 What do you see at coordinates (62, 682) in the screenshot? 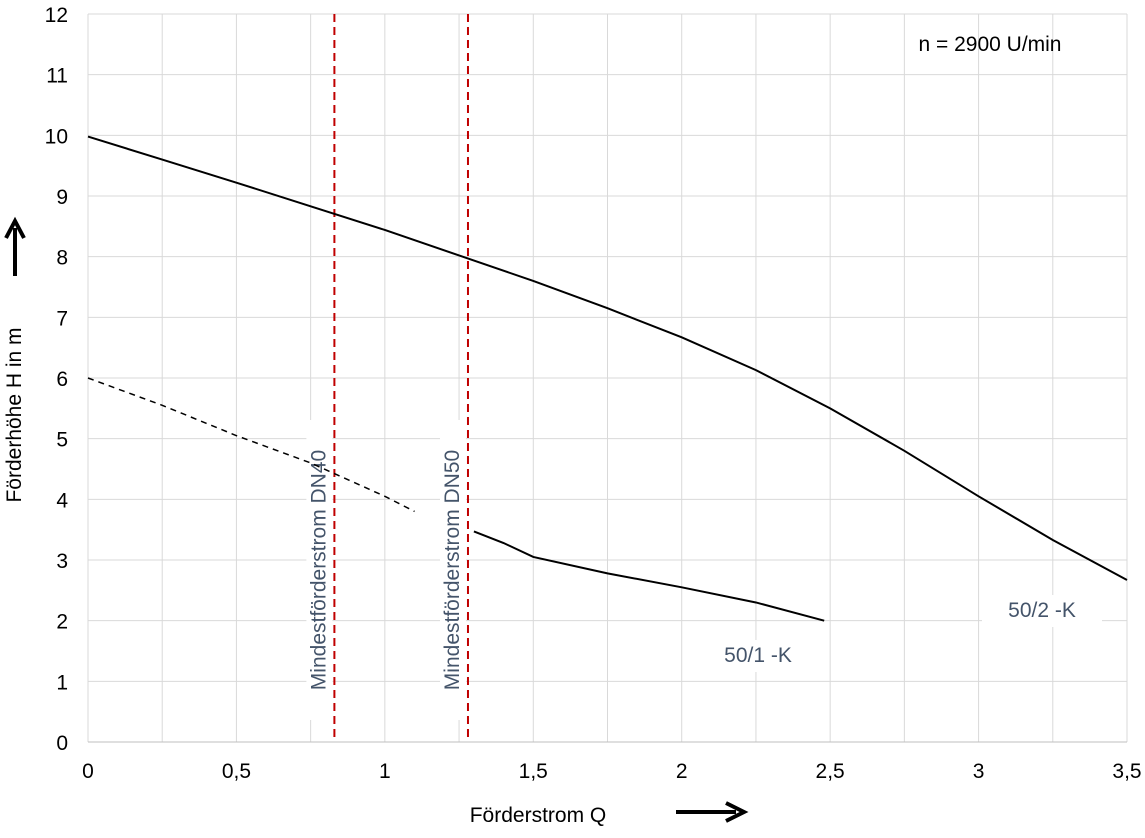
I see `y-tick-label: 1` at bounding box center [62, 682].